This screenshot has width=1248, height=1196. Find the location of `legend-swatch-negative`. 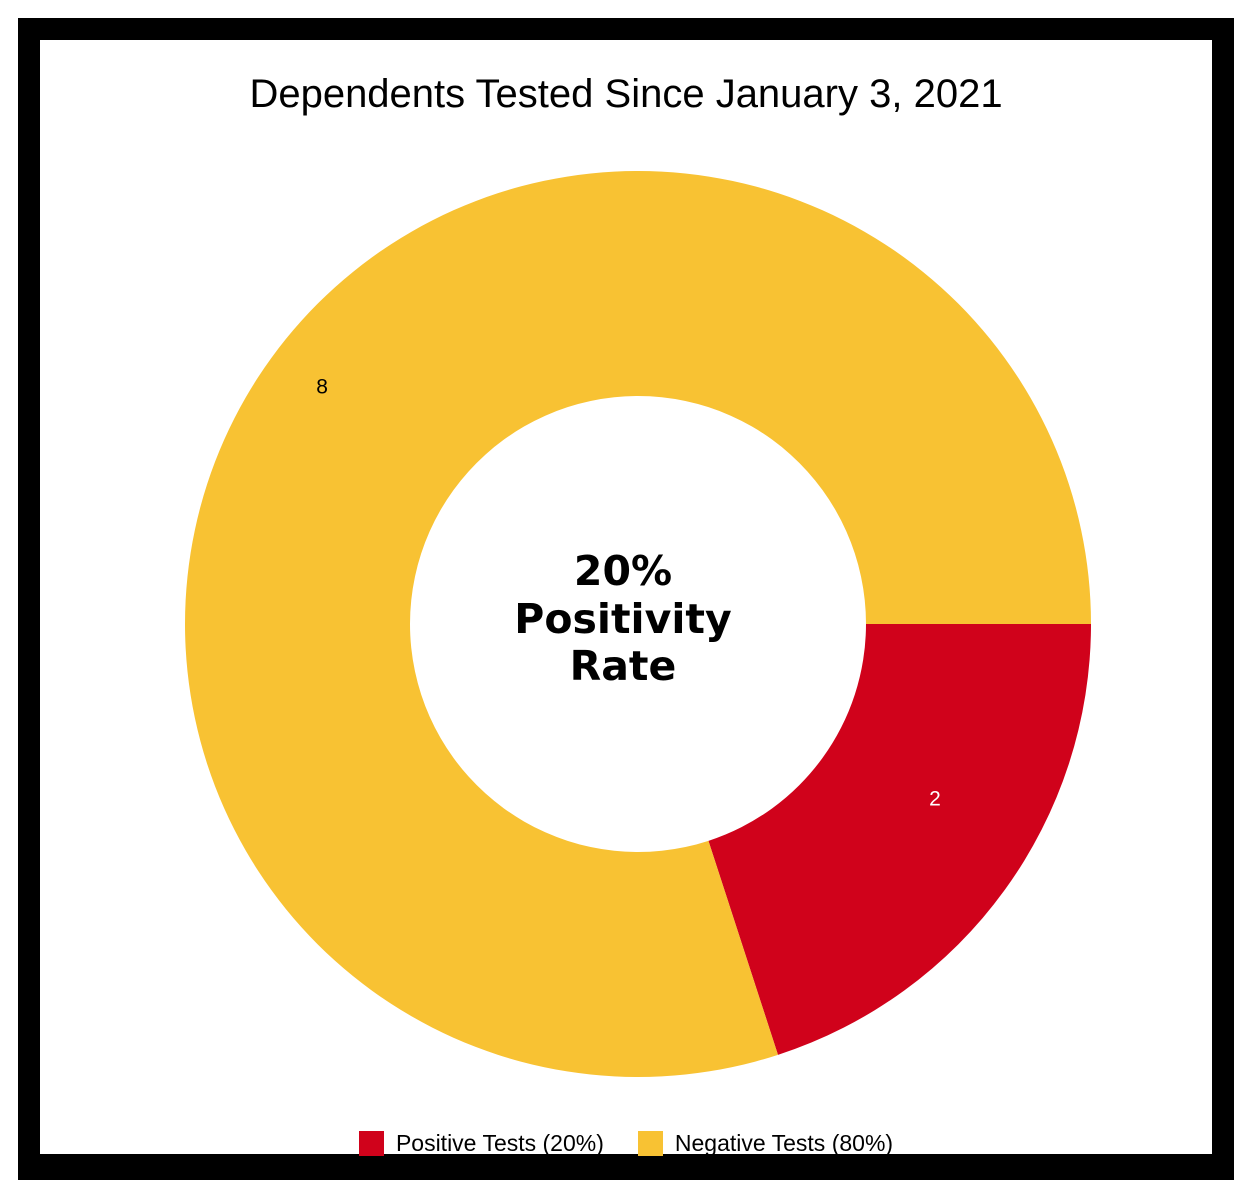

legend-swatch-negative is located at coordinates (650, 1143).